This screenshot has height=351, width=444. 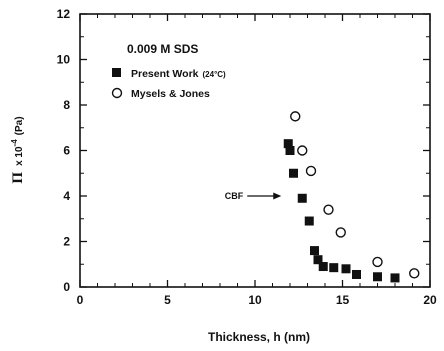 I want to click on y-axis-label: Πx 10-4 (Pa), so click(x=18, y=149).